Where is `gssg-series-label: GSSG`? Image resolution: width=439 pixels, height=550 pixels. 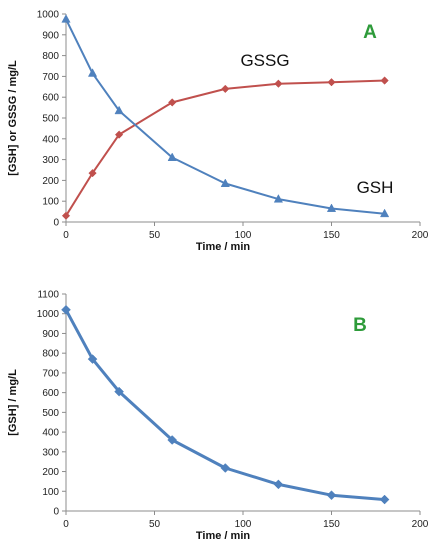 gssg-series-label: GSSG is located at coordinates (264, 60).